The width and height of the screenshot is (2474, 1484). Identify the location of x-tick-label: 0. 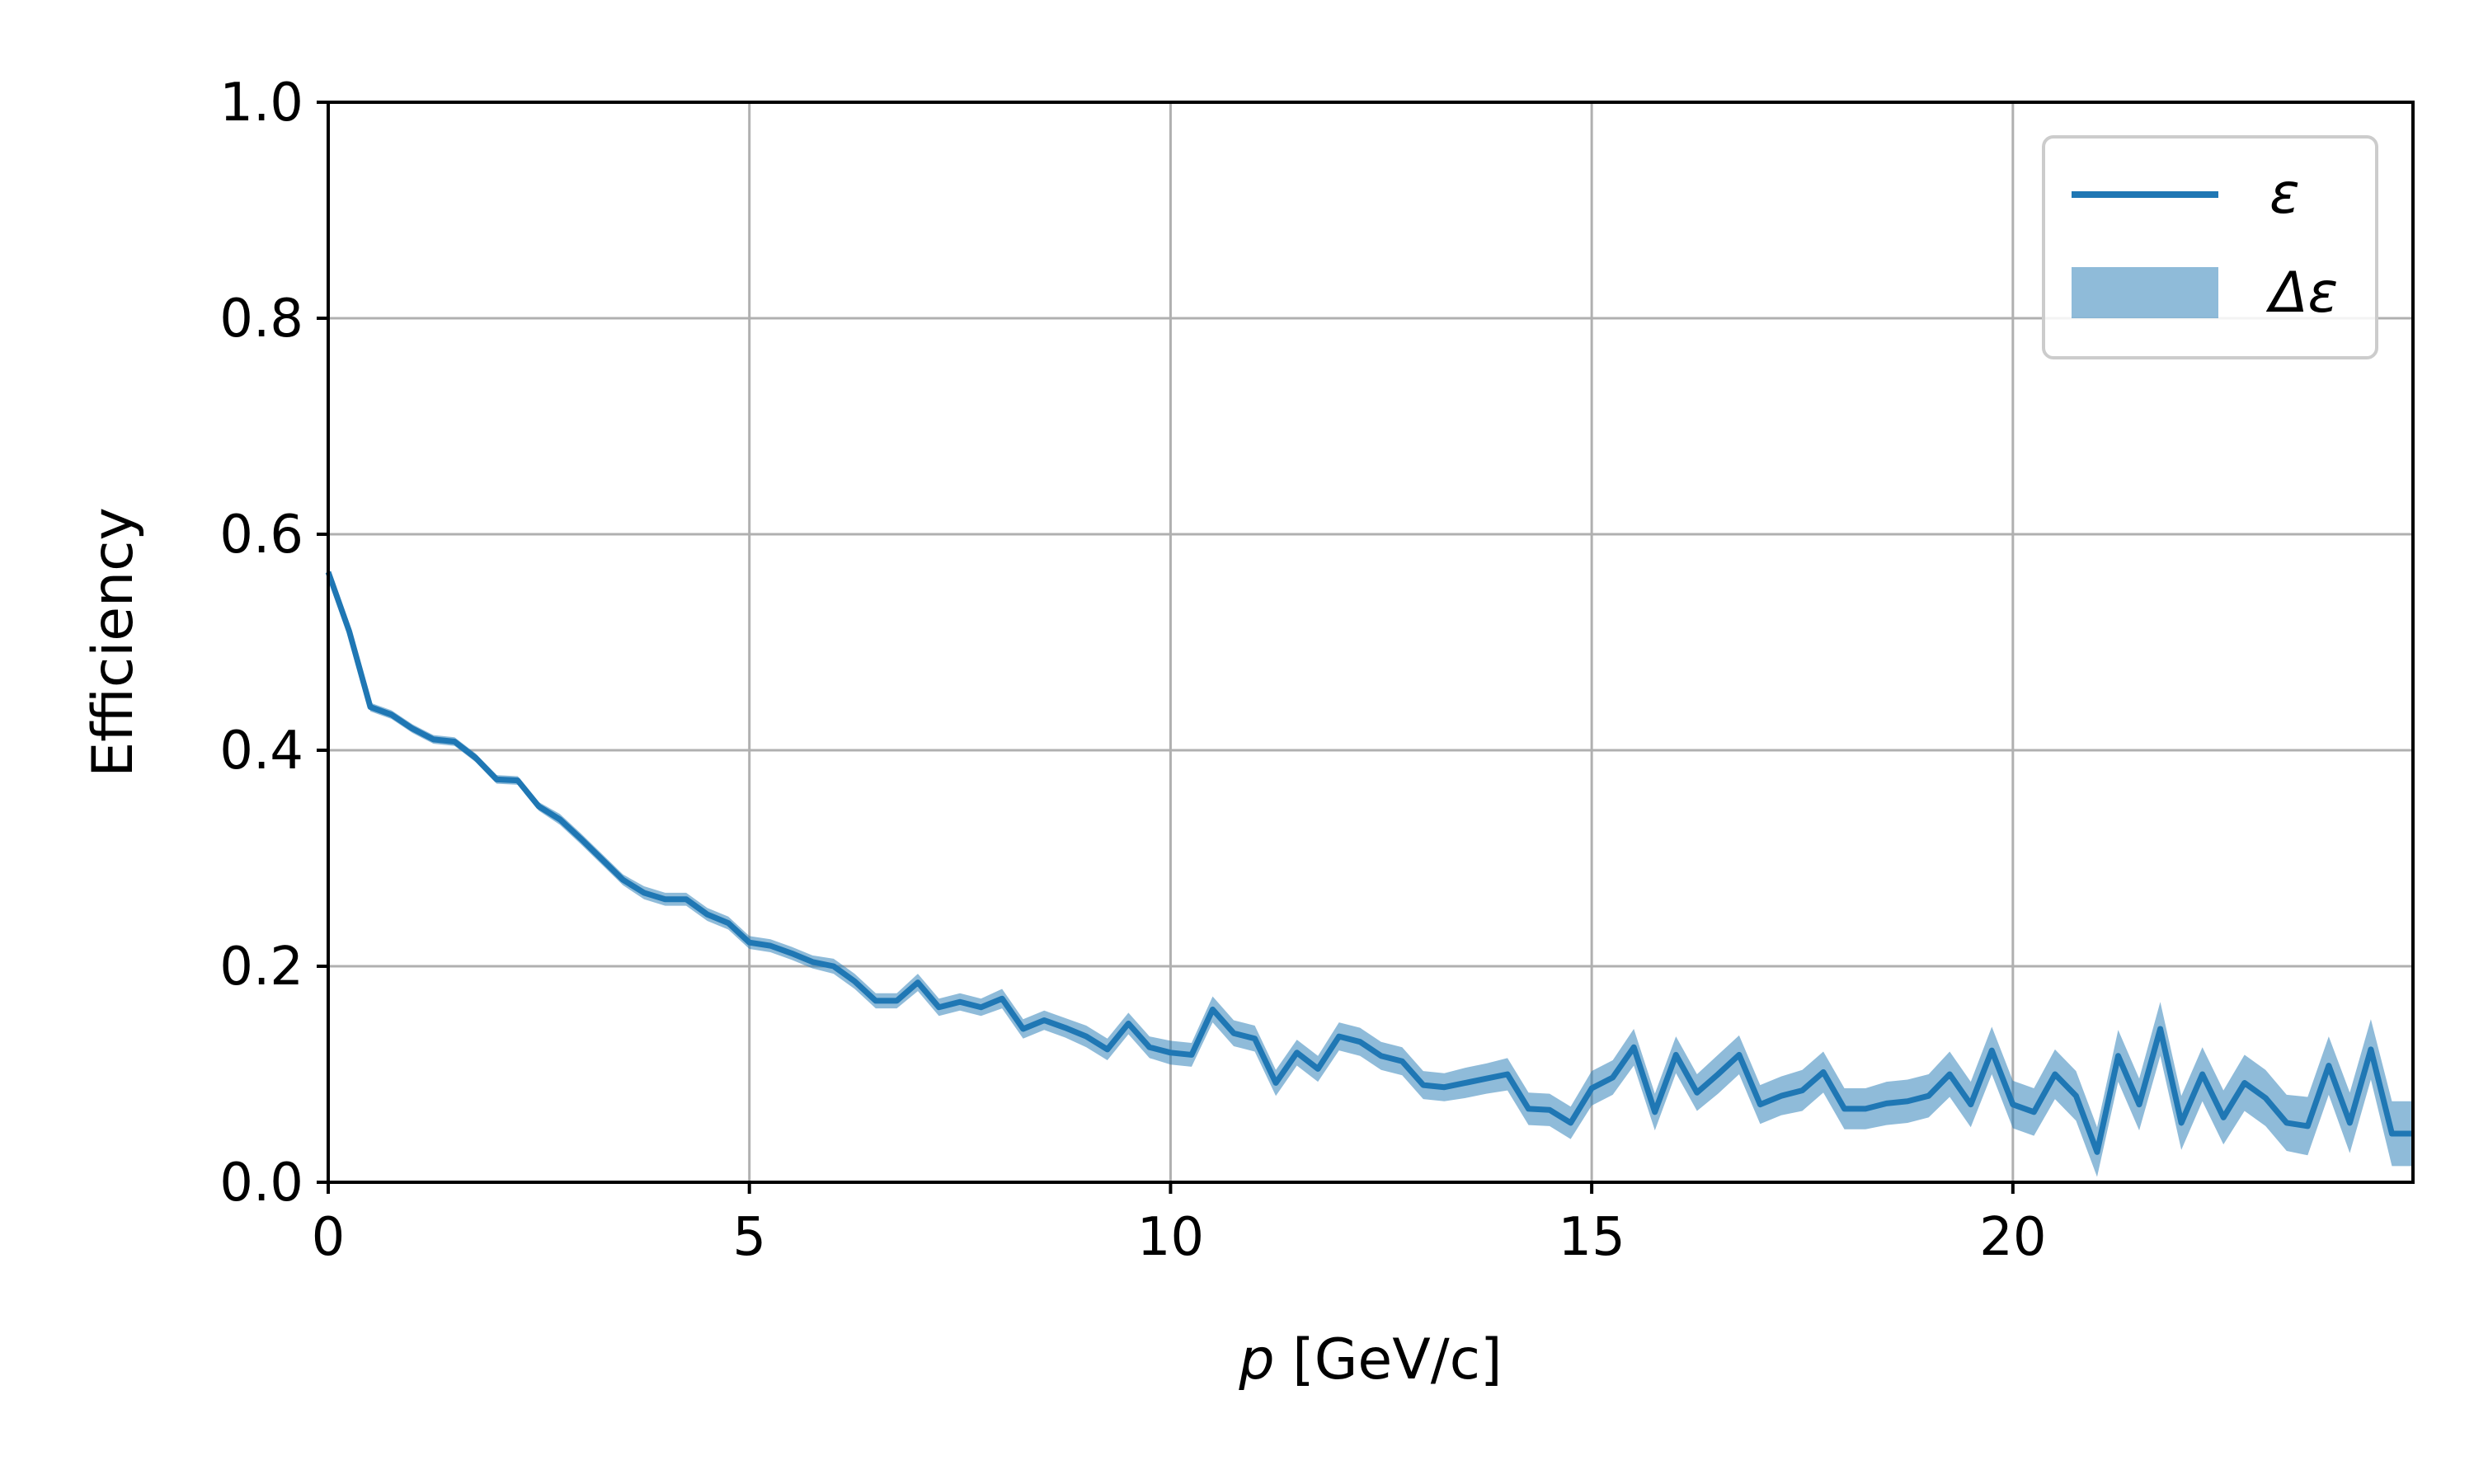
(329, 1237).